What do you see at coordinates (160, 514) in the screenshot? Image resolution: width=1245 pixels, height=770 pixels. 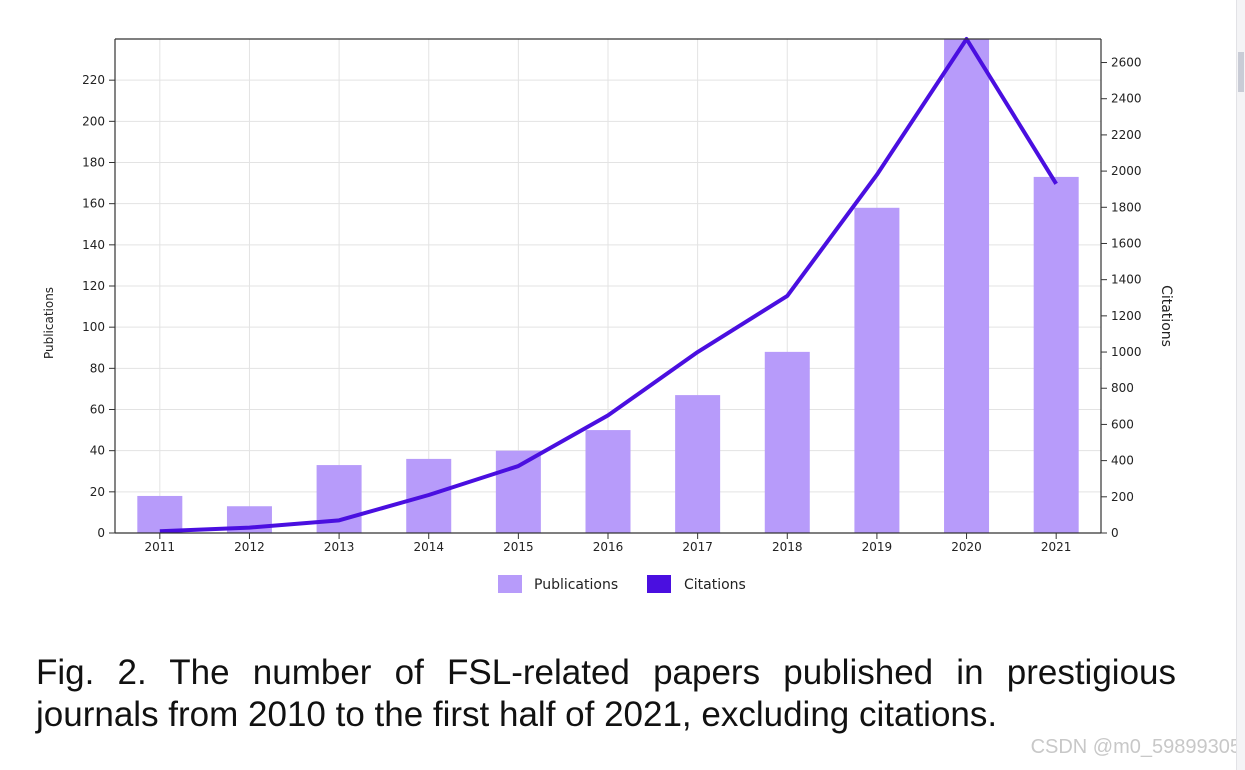 I see `bar-publications-2011` at bounding box center [160, 514].